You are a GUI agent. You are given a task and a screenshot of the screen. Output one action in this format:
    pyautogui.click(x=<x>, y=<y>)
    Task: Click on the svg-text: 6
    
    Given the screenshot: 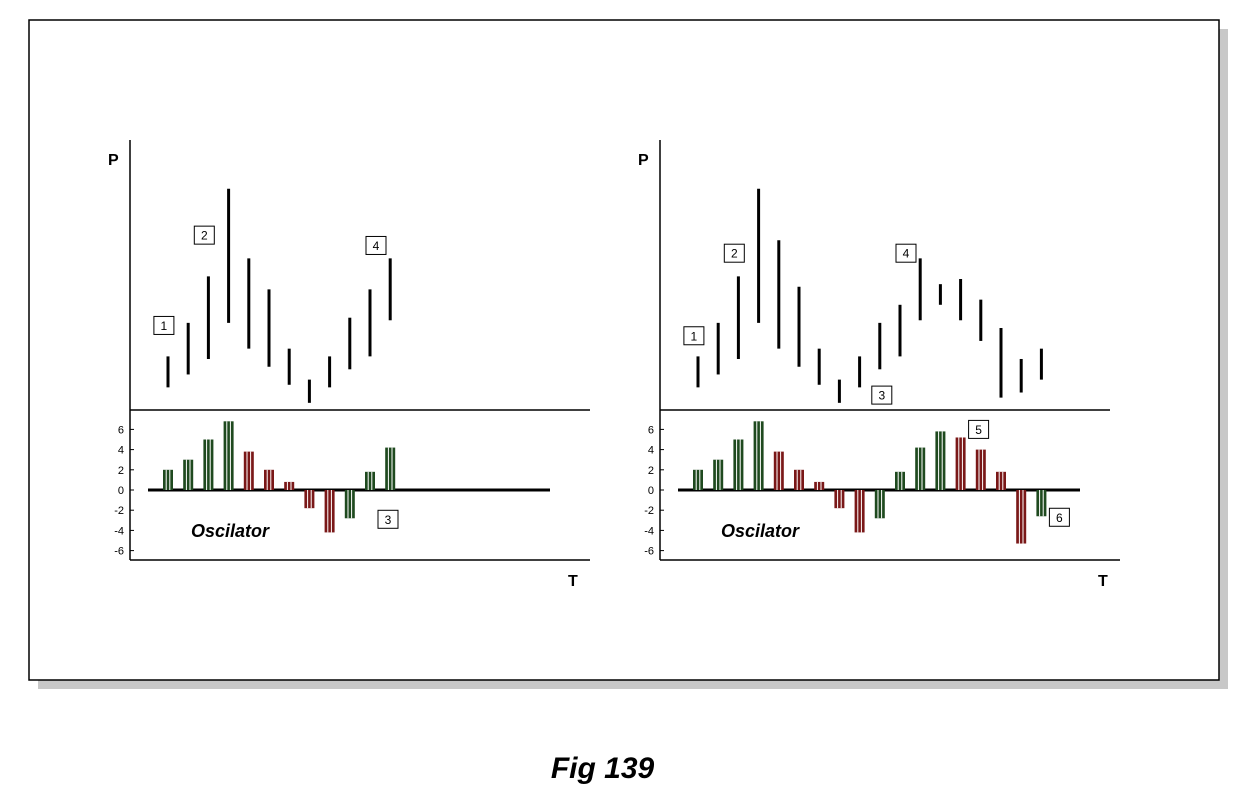 What is the action you would take?
    pyautogui.click(x=1059, y=518)
    